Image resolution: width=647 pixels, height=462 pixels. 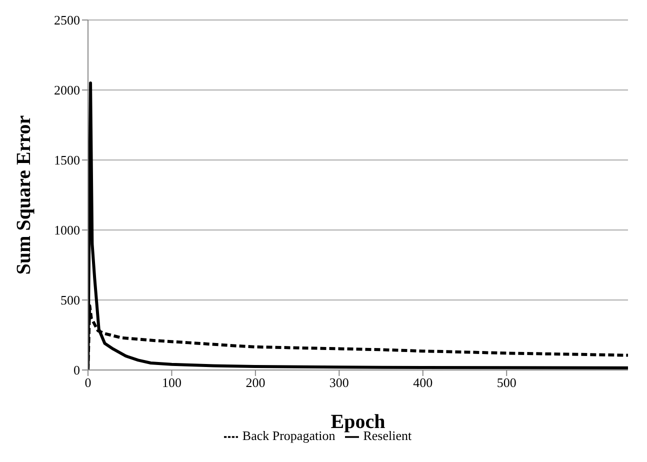 What do you see at coordinates (67, 160) in the screenshot?
I see `y-tick-label: 1500` at bounding box center [67, 160].